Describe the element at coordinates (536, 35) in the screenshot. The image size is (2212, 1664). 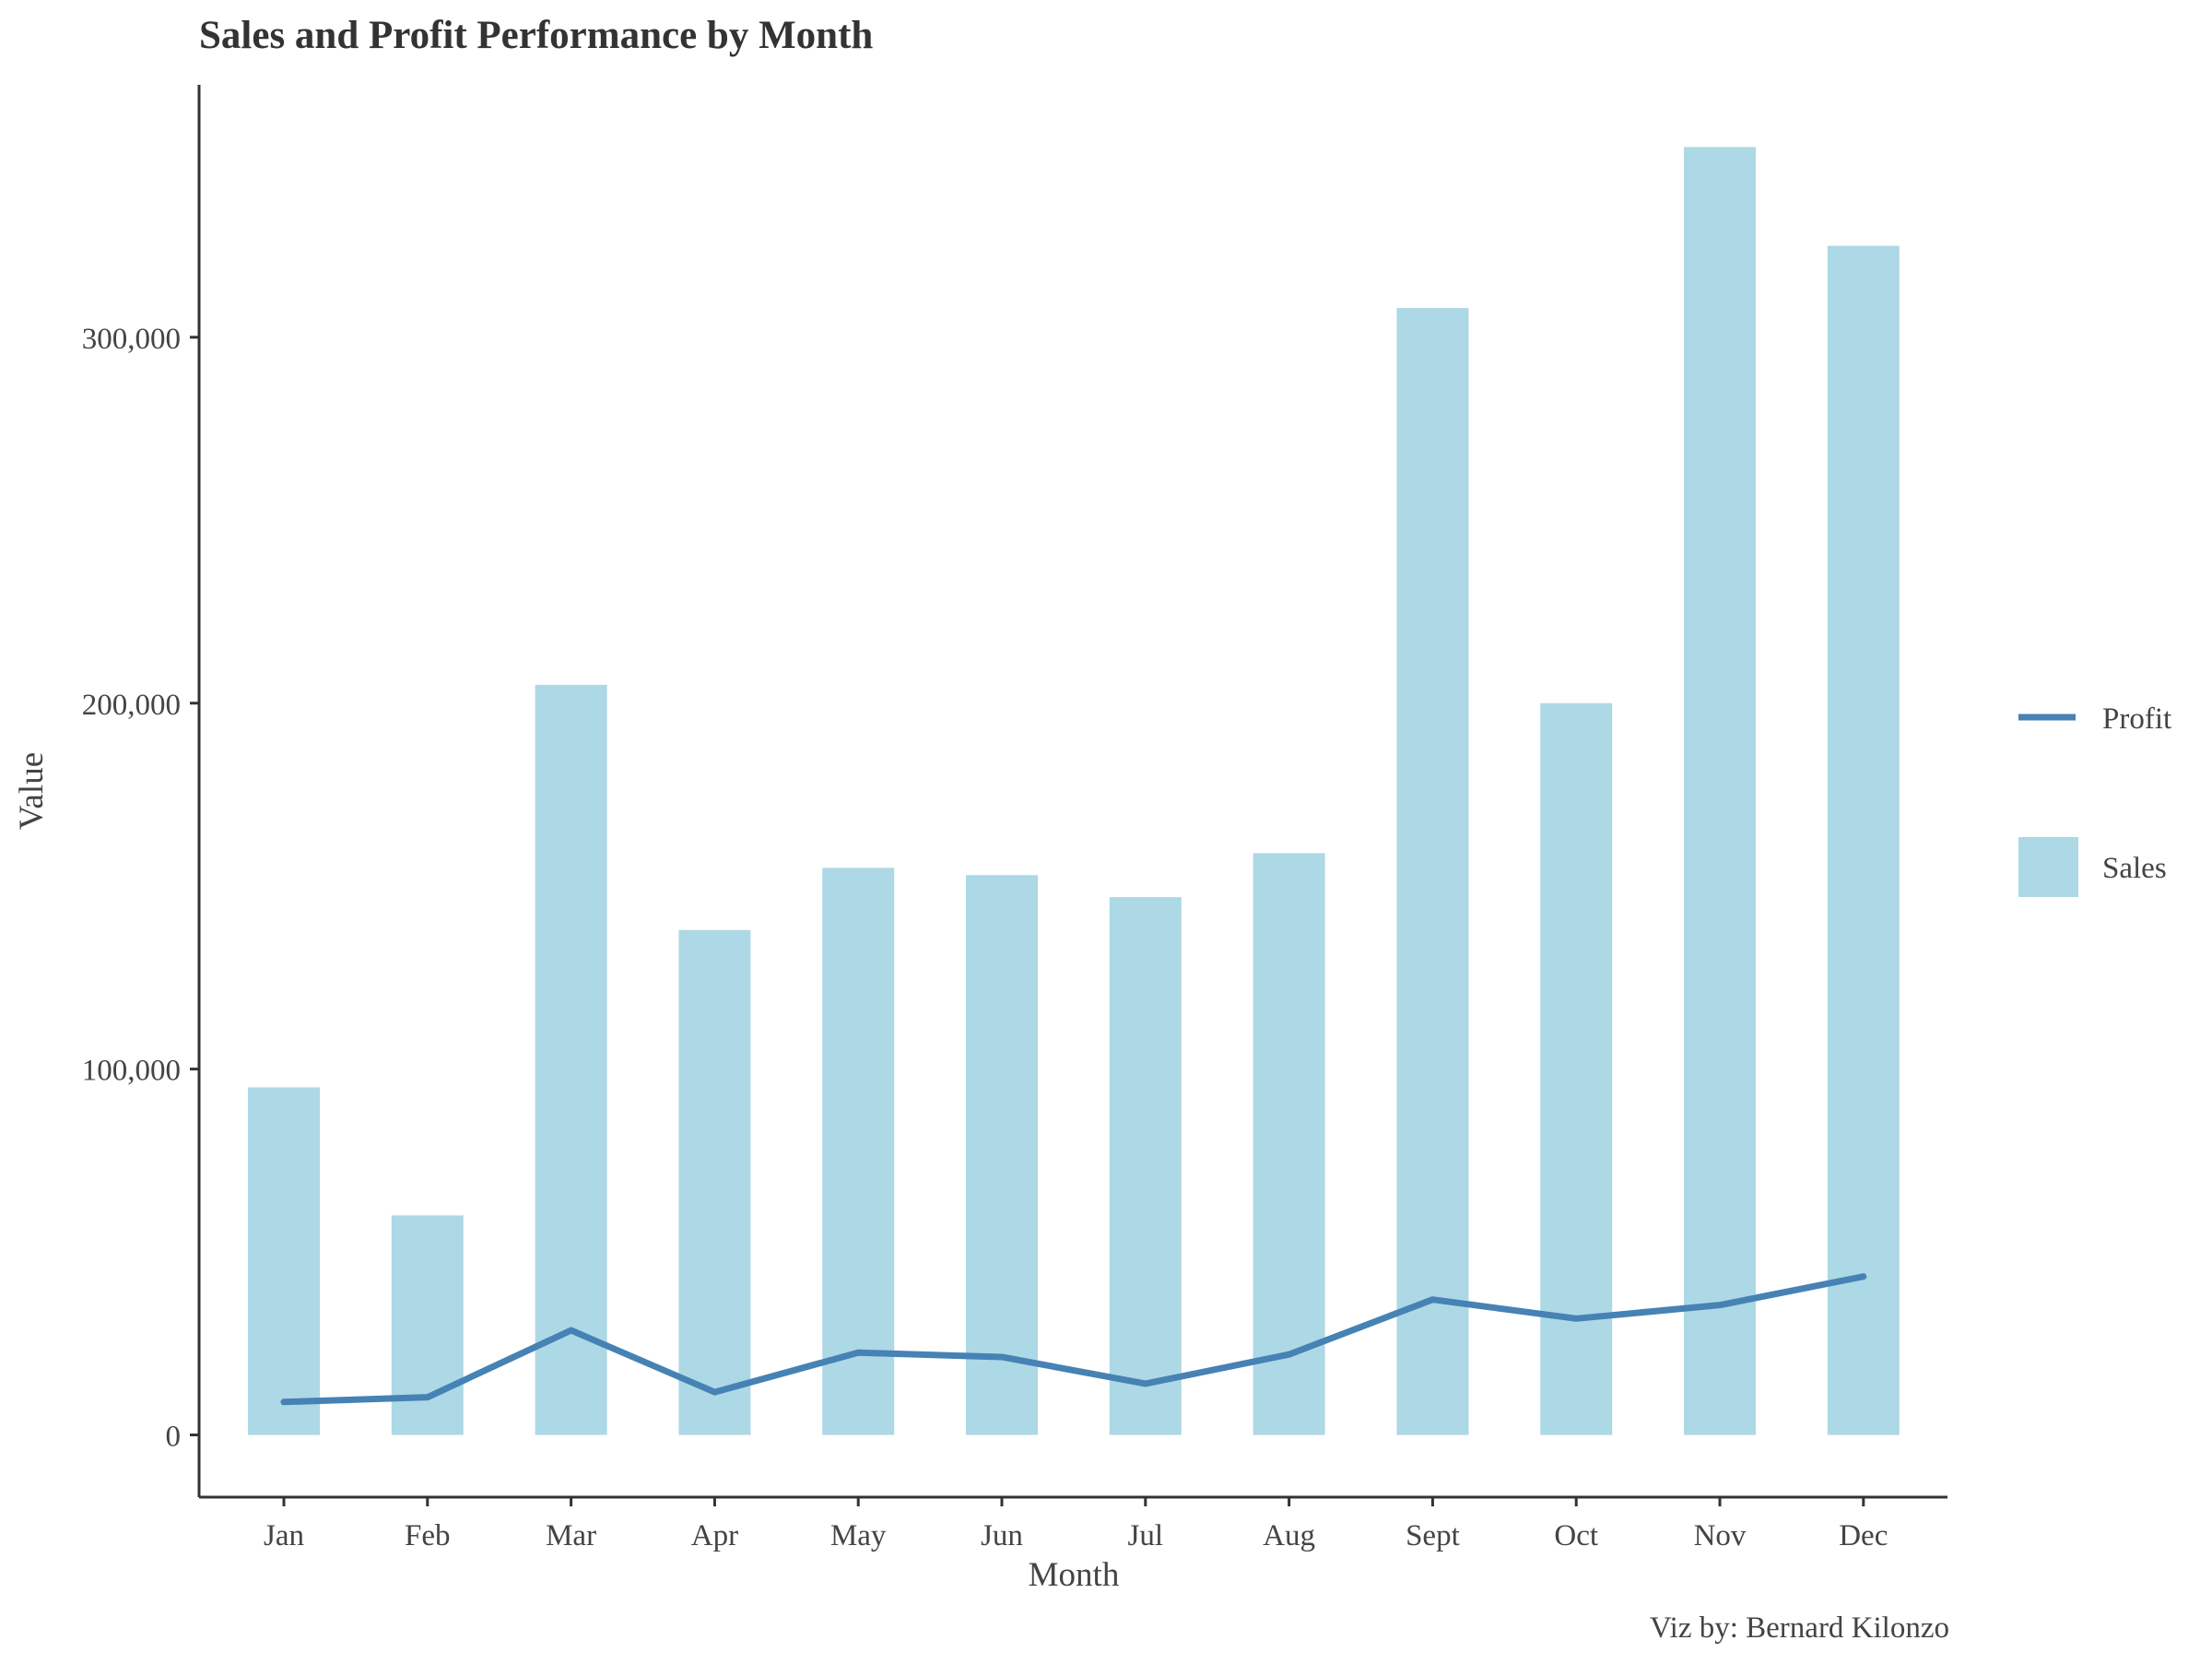
I see `chart-title: Sales and Profit Performance by Month` at that location.